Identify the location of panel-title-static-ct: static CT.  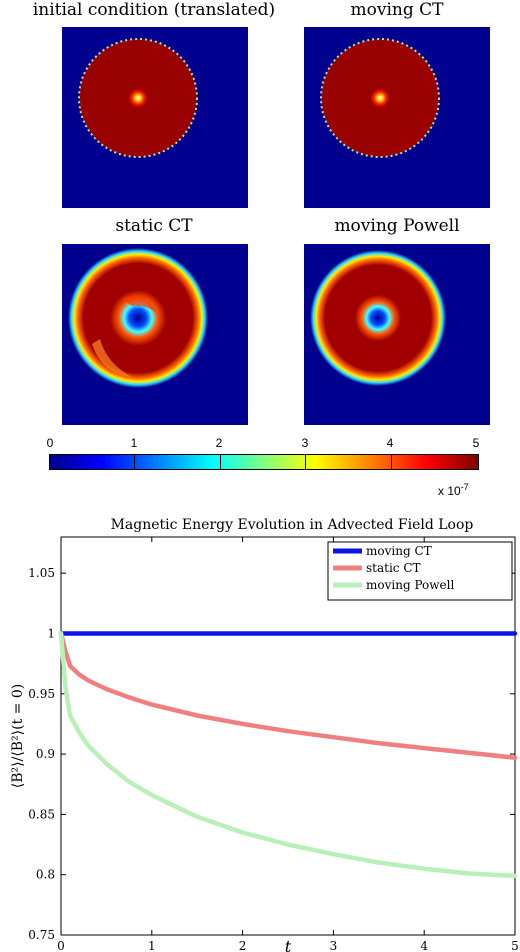
(154, 226).